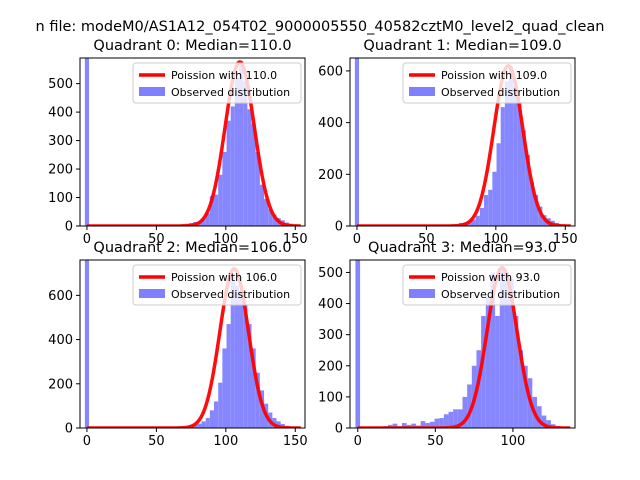 This screenshot has height=480, width=640. Describe the element at coordinates (224, 75) in the screenshot. I see `legend-label: Poission with 110.0` at that location.